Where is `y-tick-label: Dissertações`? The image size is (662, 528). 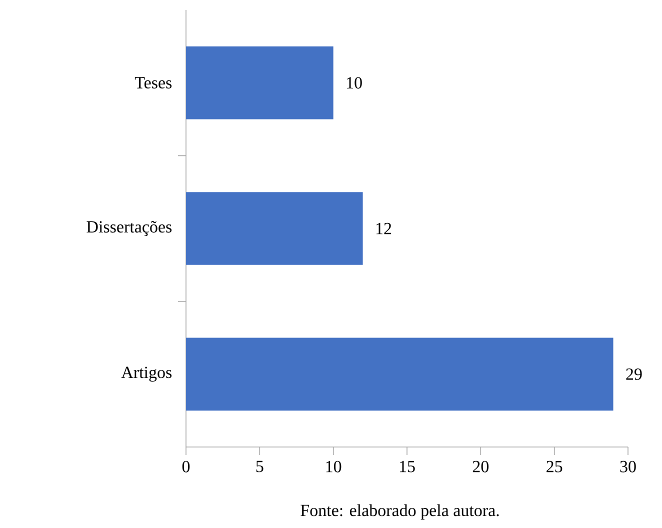 y-tick-label: Dissertações is located at coordinates (129, 228).